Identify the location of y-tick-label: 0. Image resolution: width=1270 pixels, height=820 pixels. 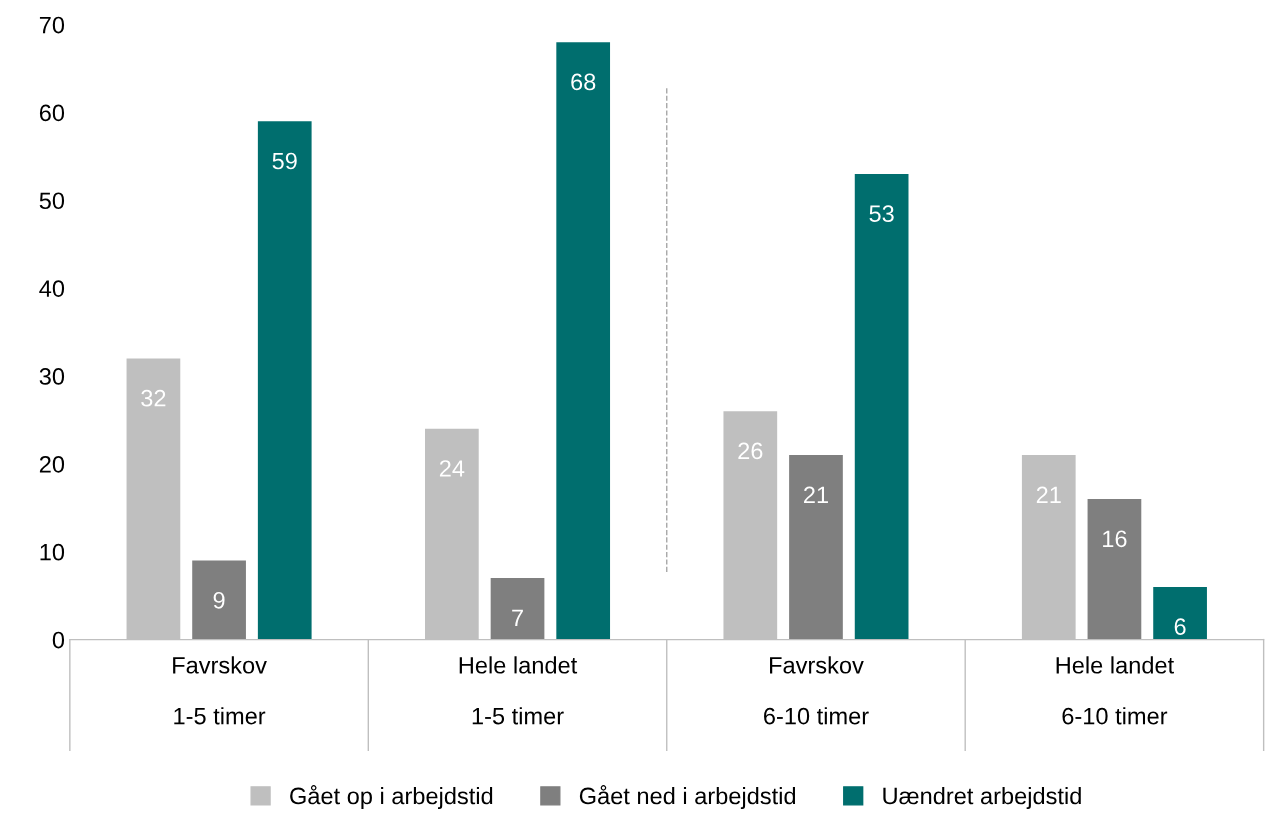
(58, 640).